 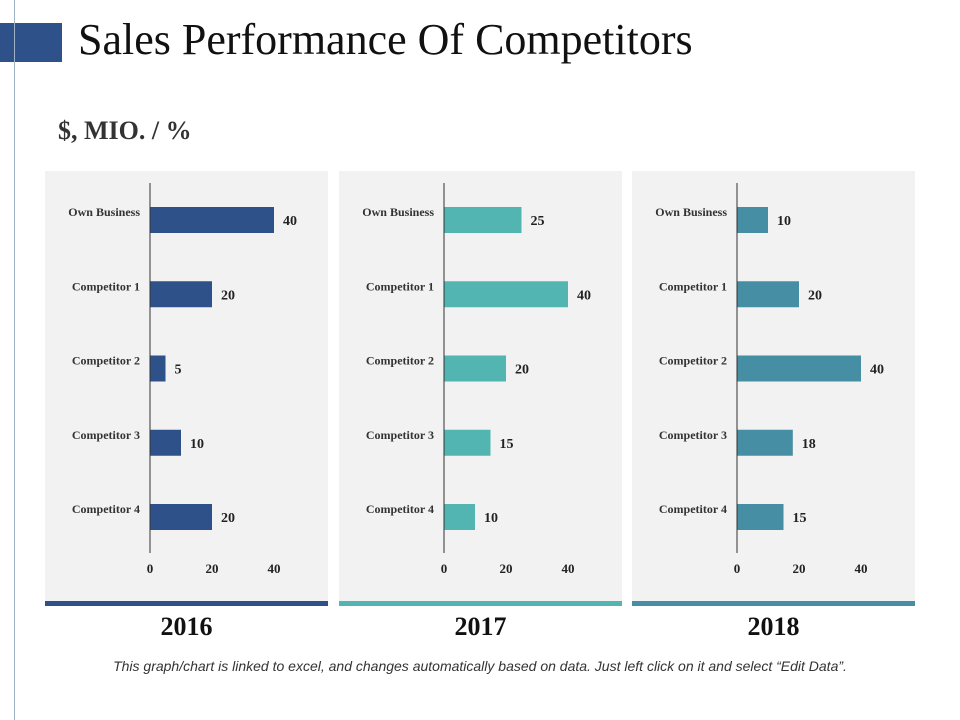 I want to click on value-label: 18, so click(x=809, y=444).